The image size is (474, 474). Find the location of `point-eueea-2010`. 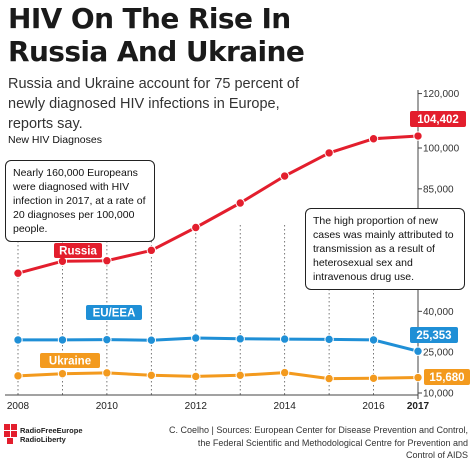

point-eueea-2010 is located at coordinates (107, 339).